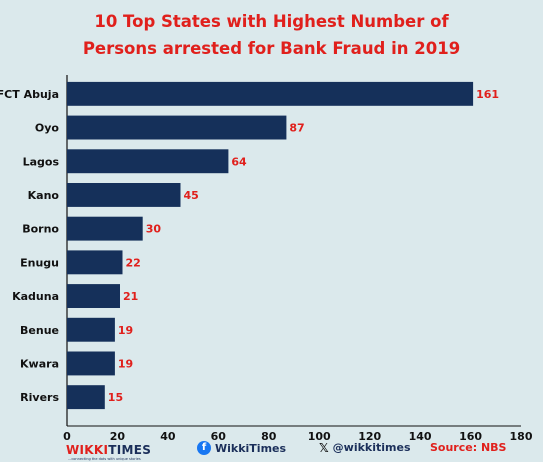 This screenshot has height=462, width=543. Describe the element at coordinates (91, 363) in the screenshot. I see `bar-kwara` at that location.